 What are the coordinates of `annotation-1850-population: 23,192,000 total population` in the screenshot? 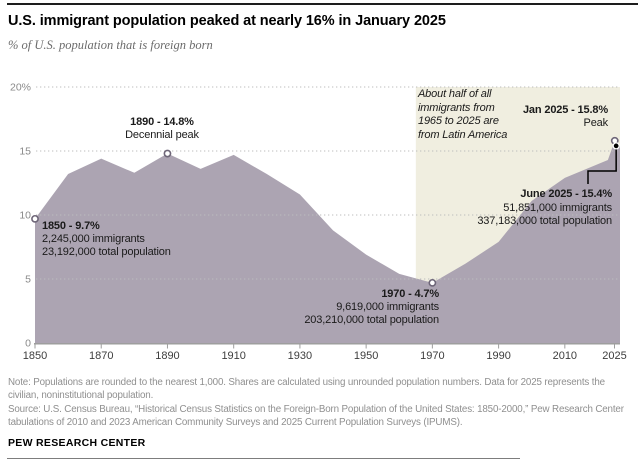 It's located at (106, 252).